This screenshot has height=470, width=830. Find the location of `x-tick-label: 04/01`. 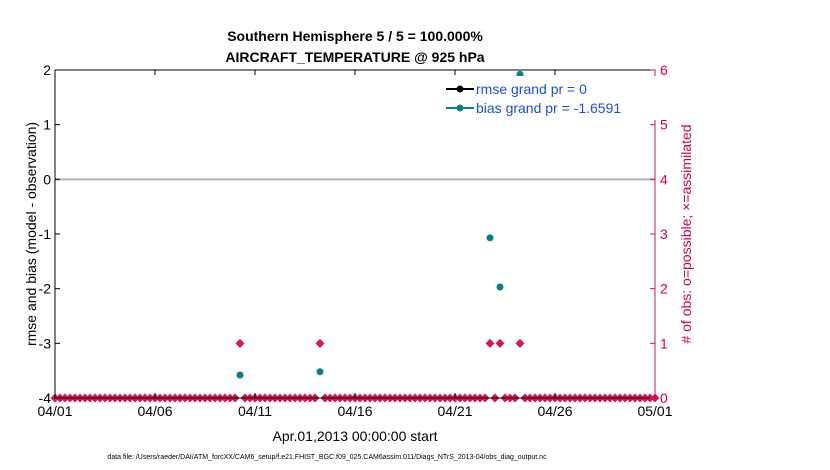

x-tick-label: 04/01 is located at coordinates (54, 411).